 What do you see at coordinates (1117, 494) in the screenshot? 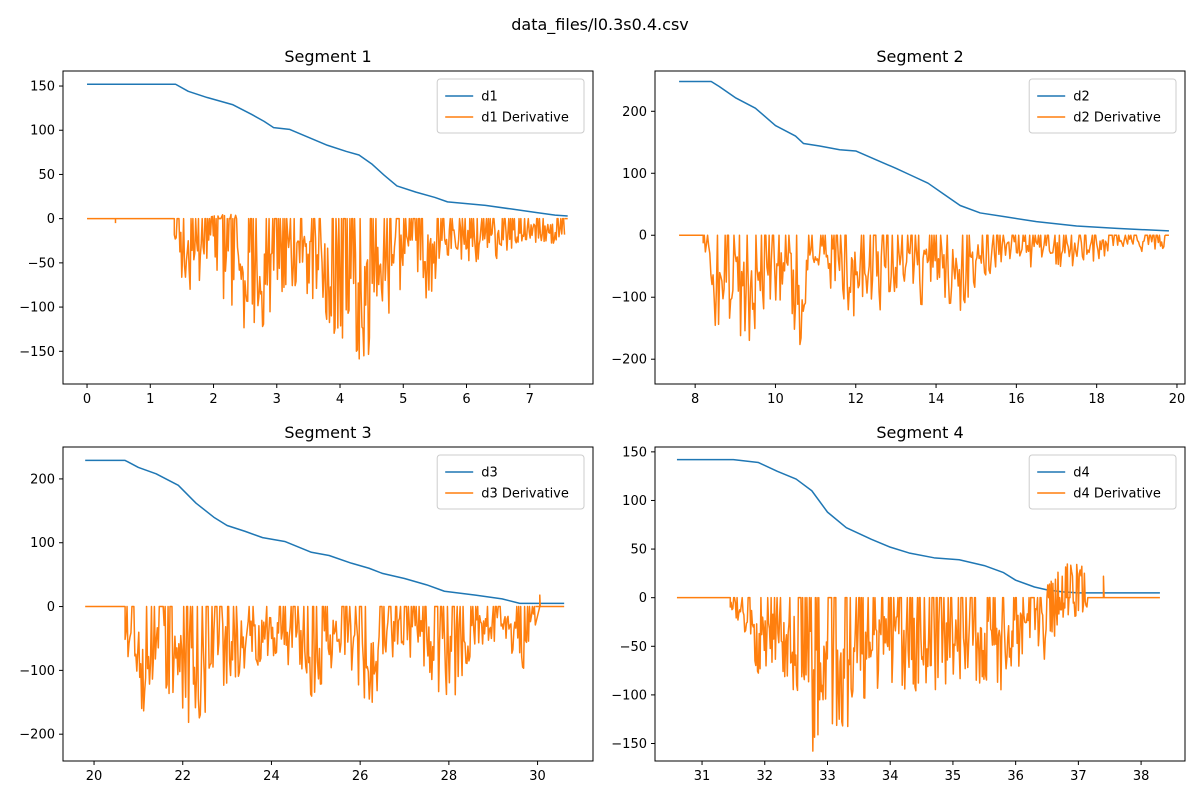
I see `legend-entry: d4 Derivative` at bounding box center [1117, 494].